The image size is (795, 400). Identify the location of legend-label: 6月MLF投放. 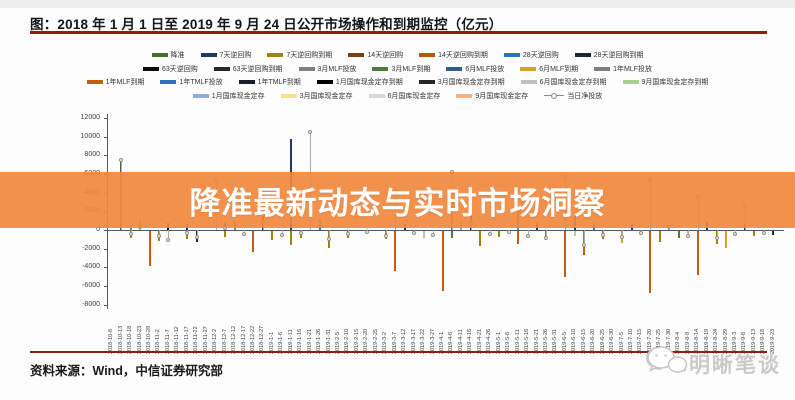
(485, 69).